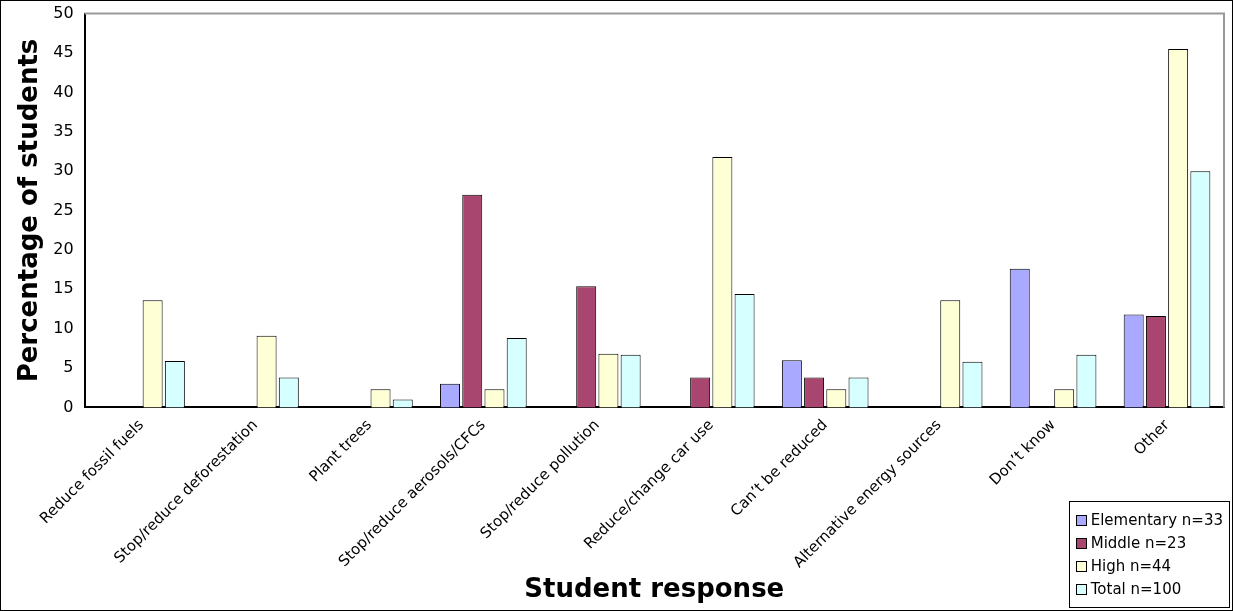 The width and height of the screenshot is (1233, 611). Describe the element at coordinates (1138, 543) in the screenshot. I see `legend-label: Middle n=23` at that location.